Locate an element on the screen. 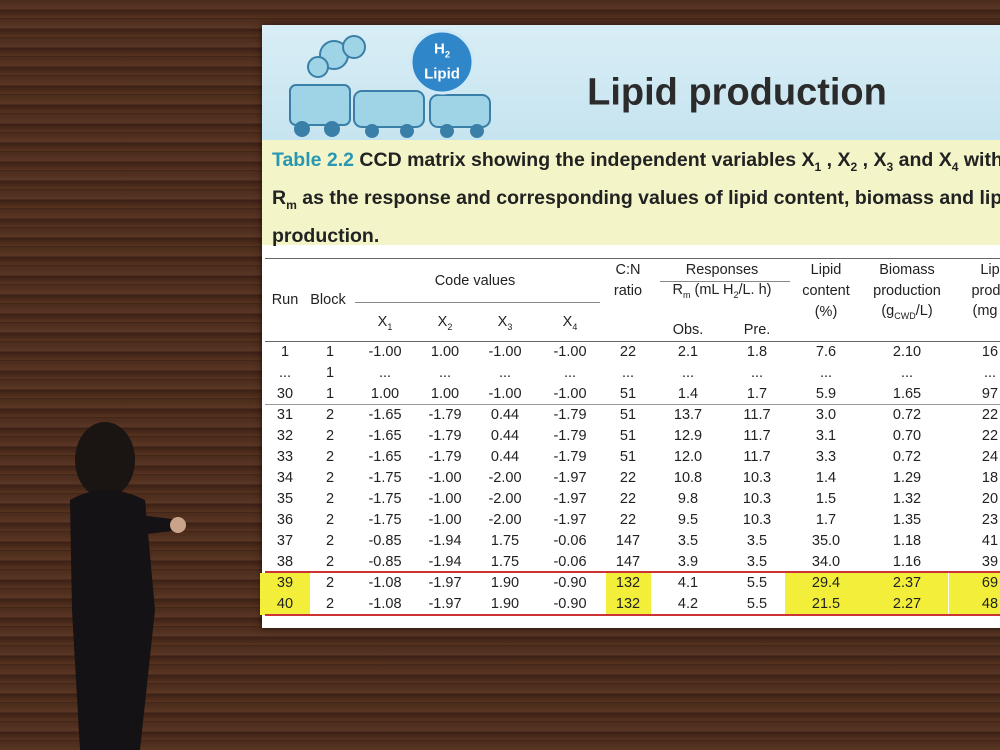  header-cell: produ is located at coordinates (985, 291).